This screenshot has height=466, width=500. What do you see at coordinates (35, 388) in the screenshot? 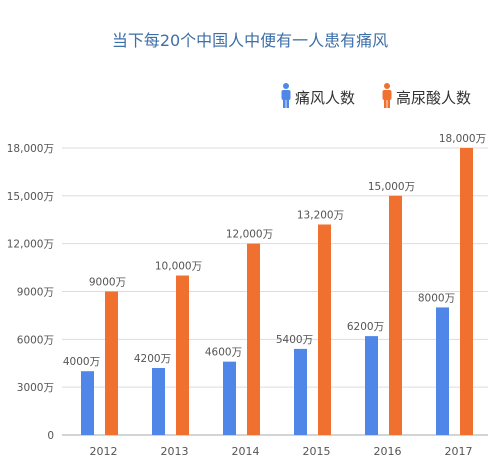
I see `y-tick-label: 3000万` at bounding box center [35, 388].